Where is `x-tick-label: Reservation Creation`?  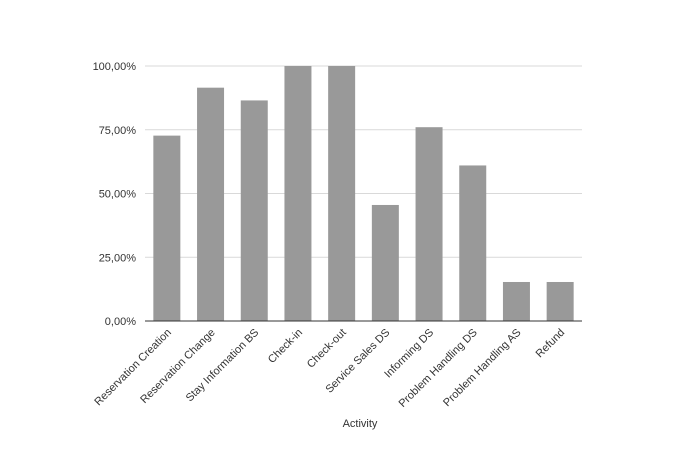
x-tick-label: Reservation Creation is located at coordinates (133, 368).